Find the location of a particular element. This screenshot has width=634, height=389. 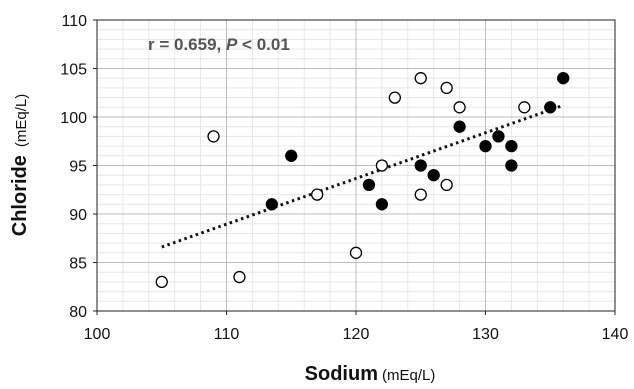

x-tick-label: 120 is located at coordinates (356, 334).